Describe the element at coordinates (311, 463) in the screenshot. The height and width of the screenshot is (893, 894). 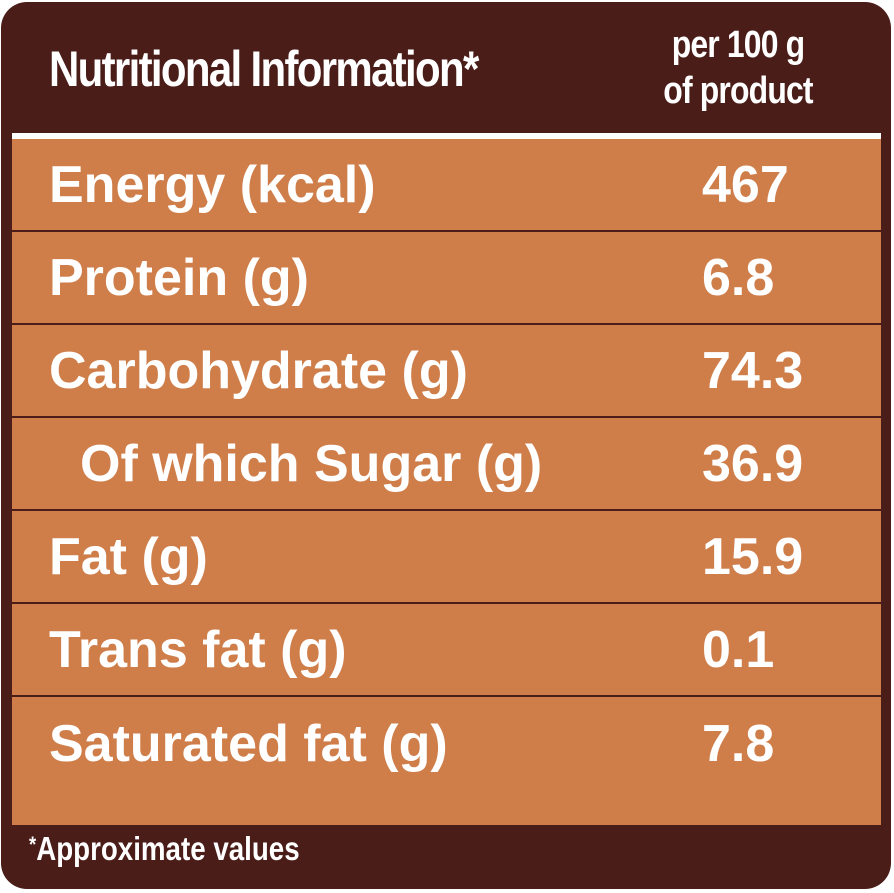
I see `row-label: Of which Sugar (g)` at that location.